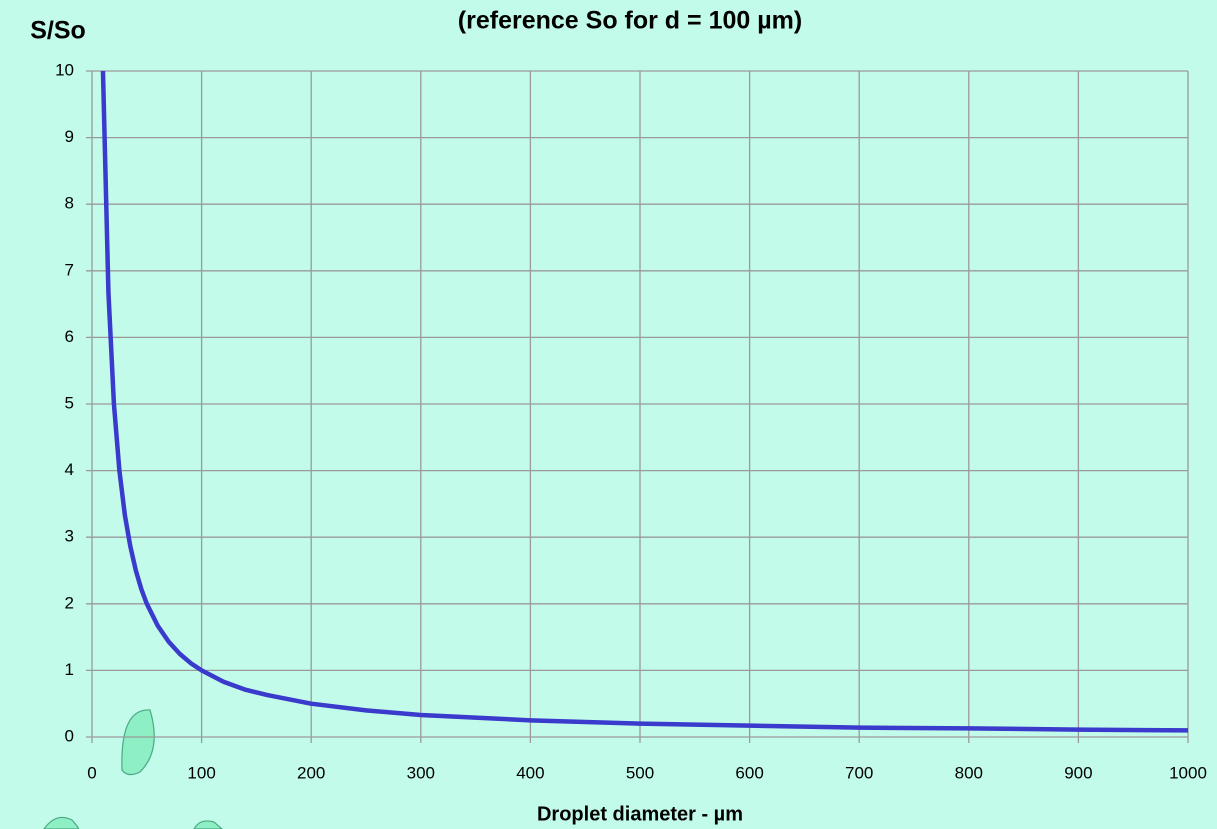 This screenshot has width=1217, height=829. I want to click on y-tick-label: 4, so click(69, 469).